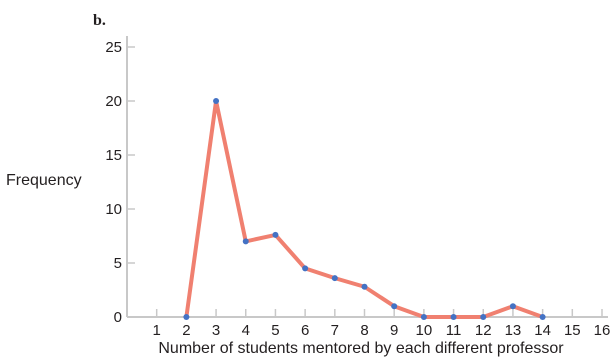  I want to click on y-tick-label: 10, so click(113, 209).